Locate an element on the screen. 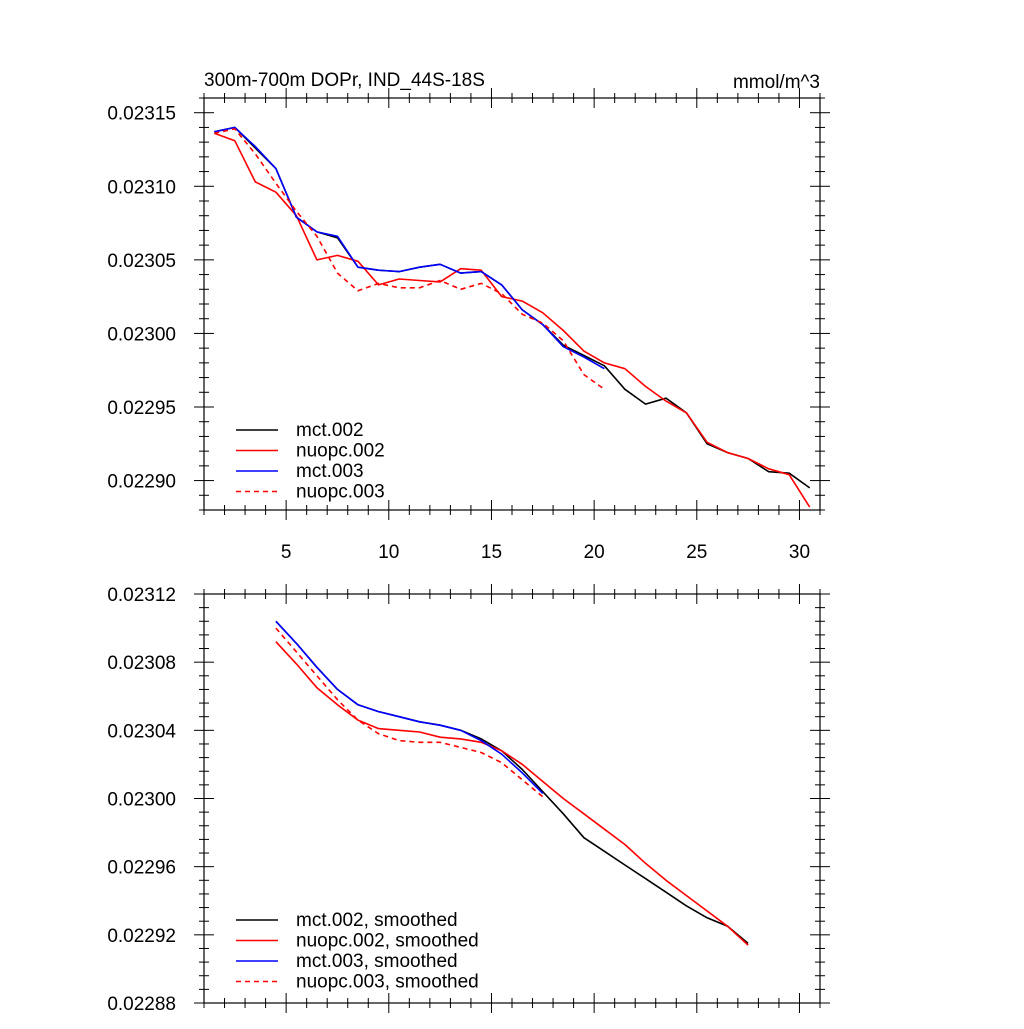 The image size is (1024, 1029). x-tick-label: 30 is located at coordinates (799, 552).